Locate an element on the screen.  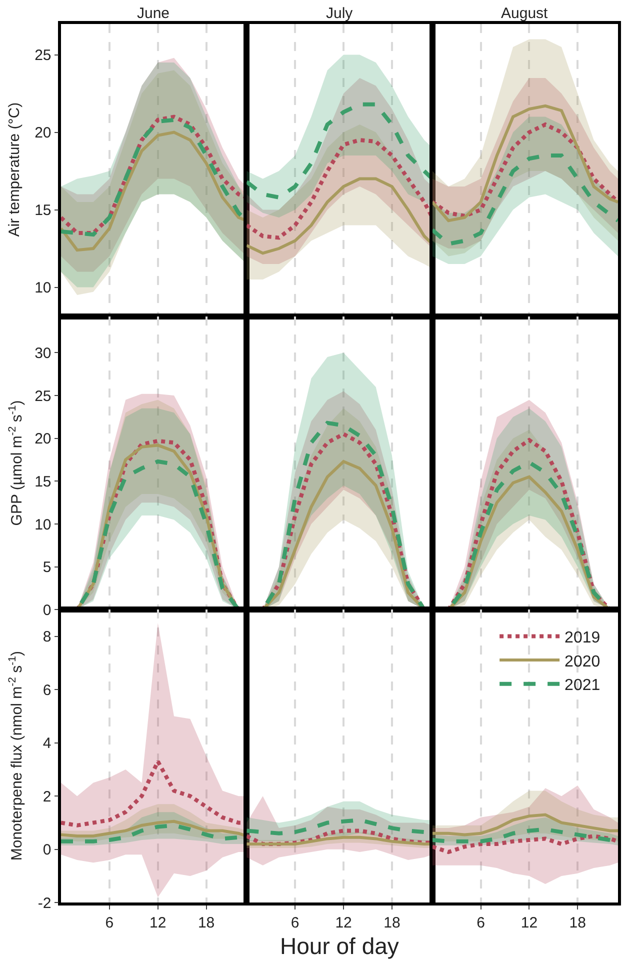
chart-title: June is located at coordinates (153, 13).